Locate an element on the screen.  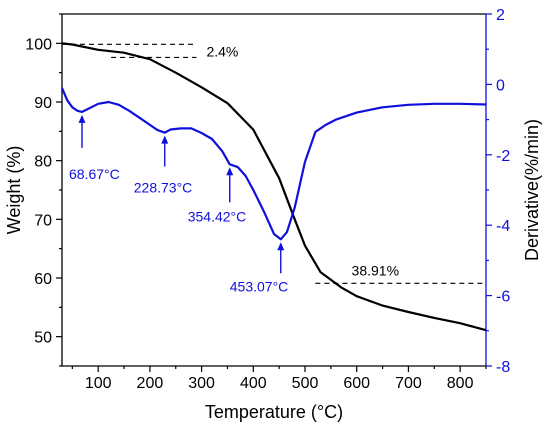
peak-label: 68.67°C is located at coordinates (94, 174).